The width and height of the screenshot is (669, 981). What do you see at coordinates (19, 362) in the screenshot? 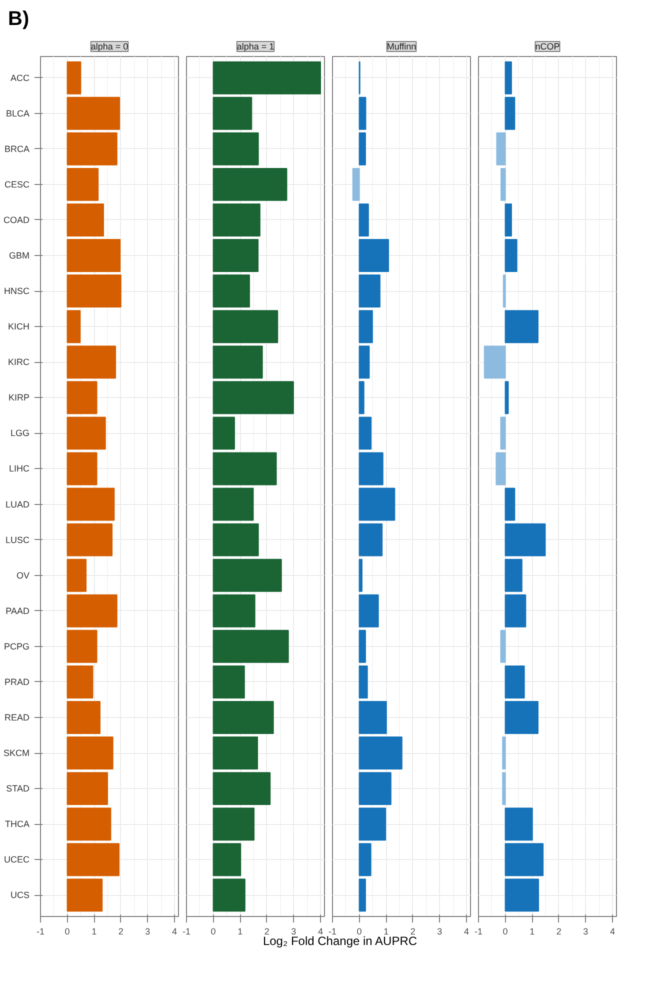
I see `y-tick-label: KIRC` at bounding box center [19, 362].